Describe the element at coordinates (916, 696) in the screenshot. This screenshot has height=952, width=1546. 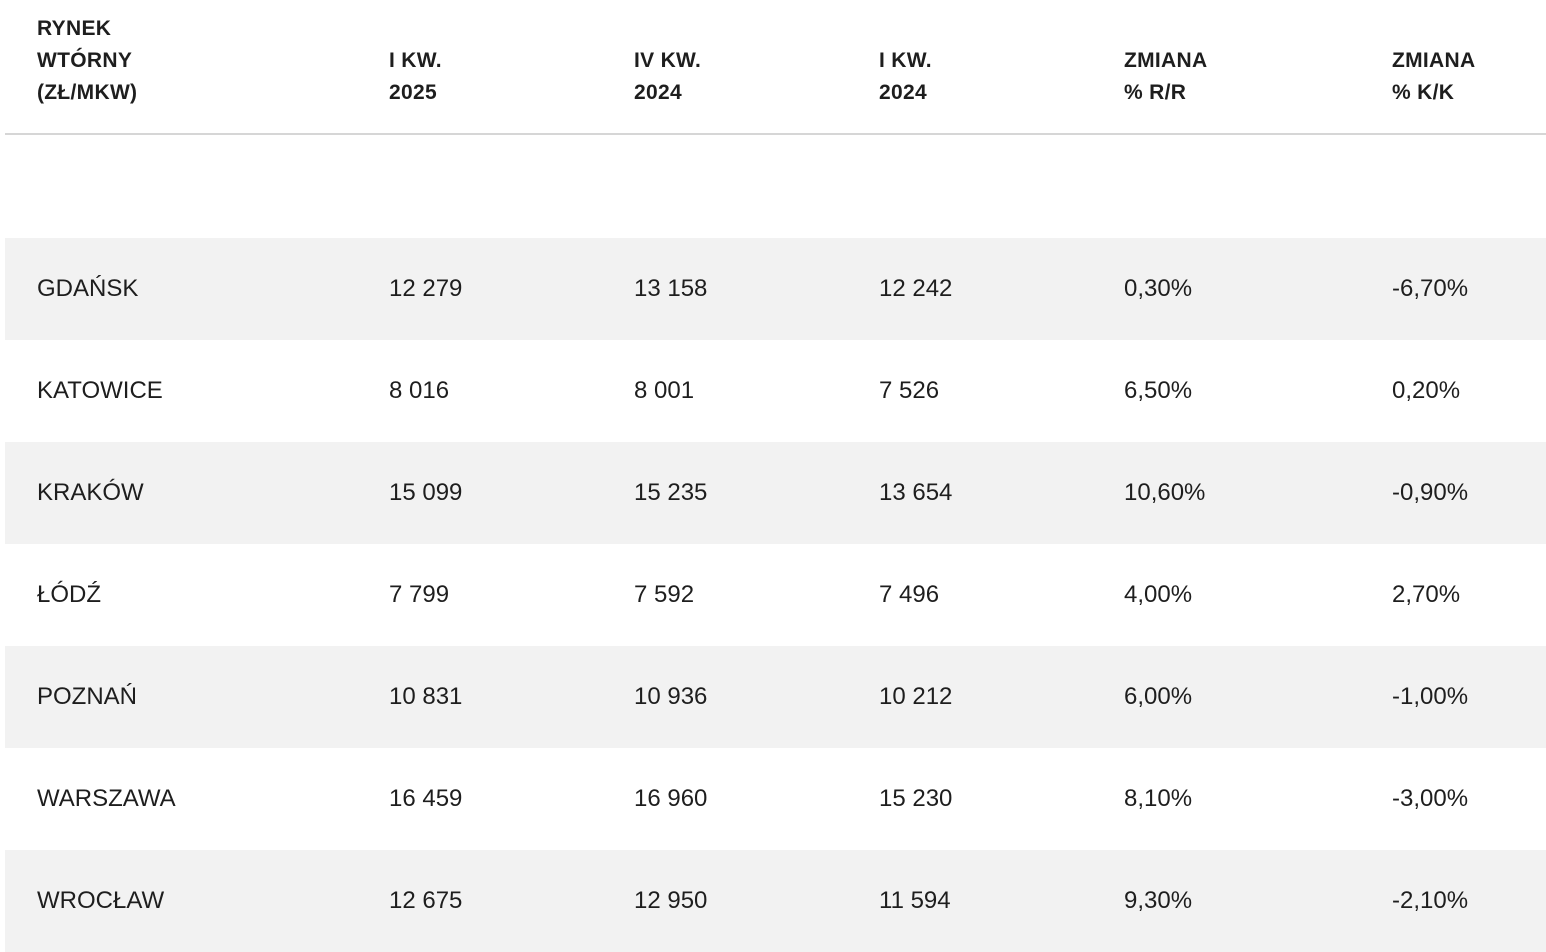
I see `cell-q1-2024: 10 212` at that location.